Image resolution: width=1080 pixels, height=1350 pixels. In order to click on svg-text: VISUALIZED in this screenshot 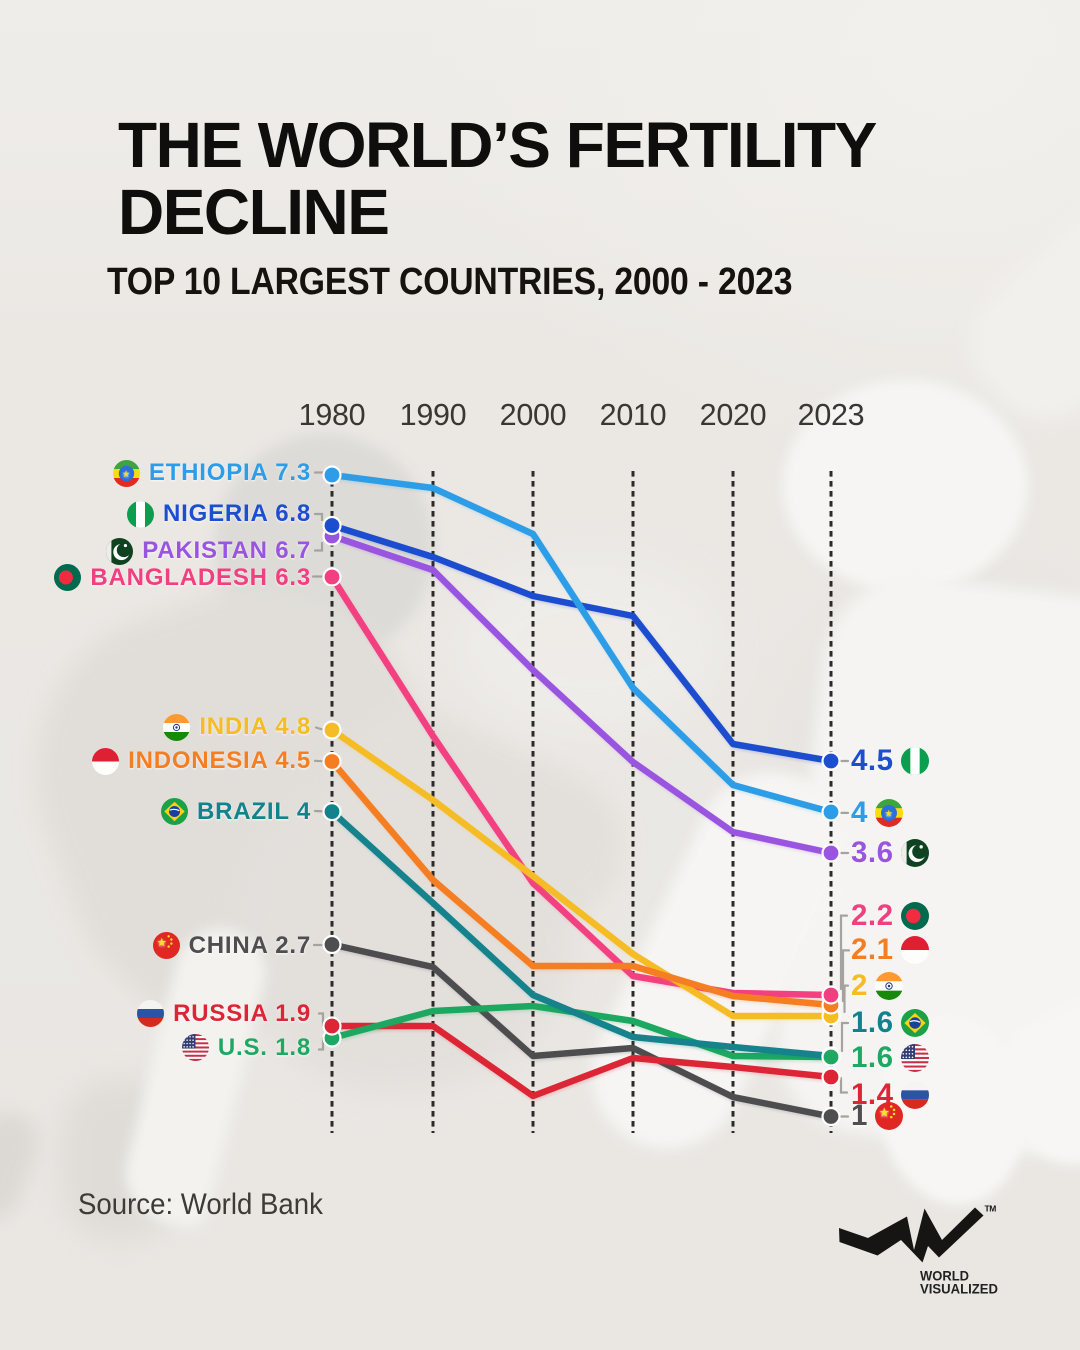, I will do `click(959, 1289)`.